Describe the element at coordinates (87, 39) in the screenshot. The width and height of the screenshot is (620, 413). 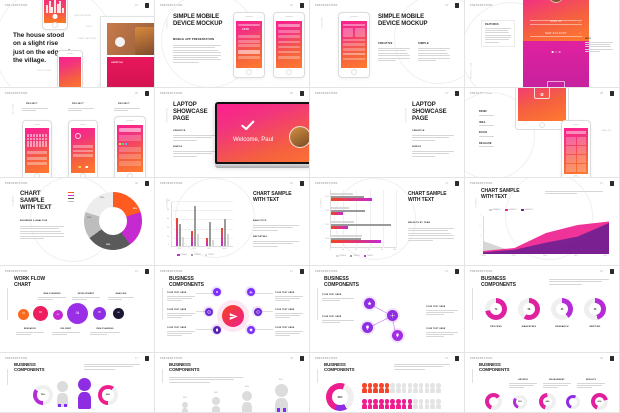
I see `caption-start: START THE STORY` at that location.